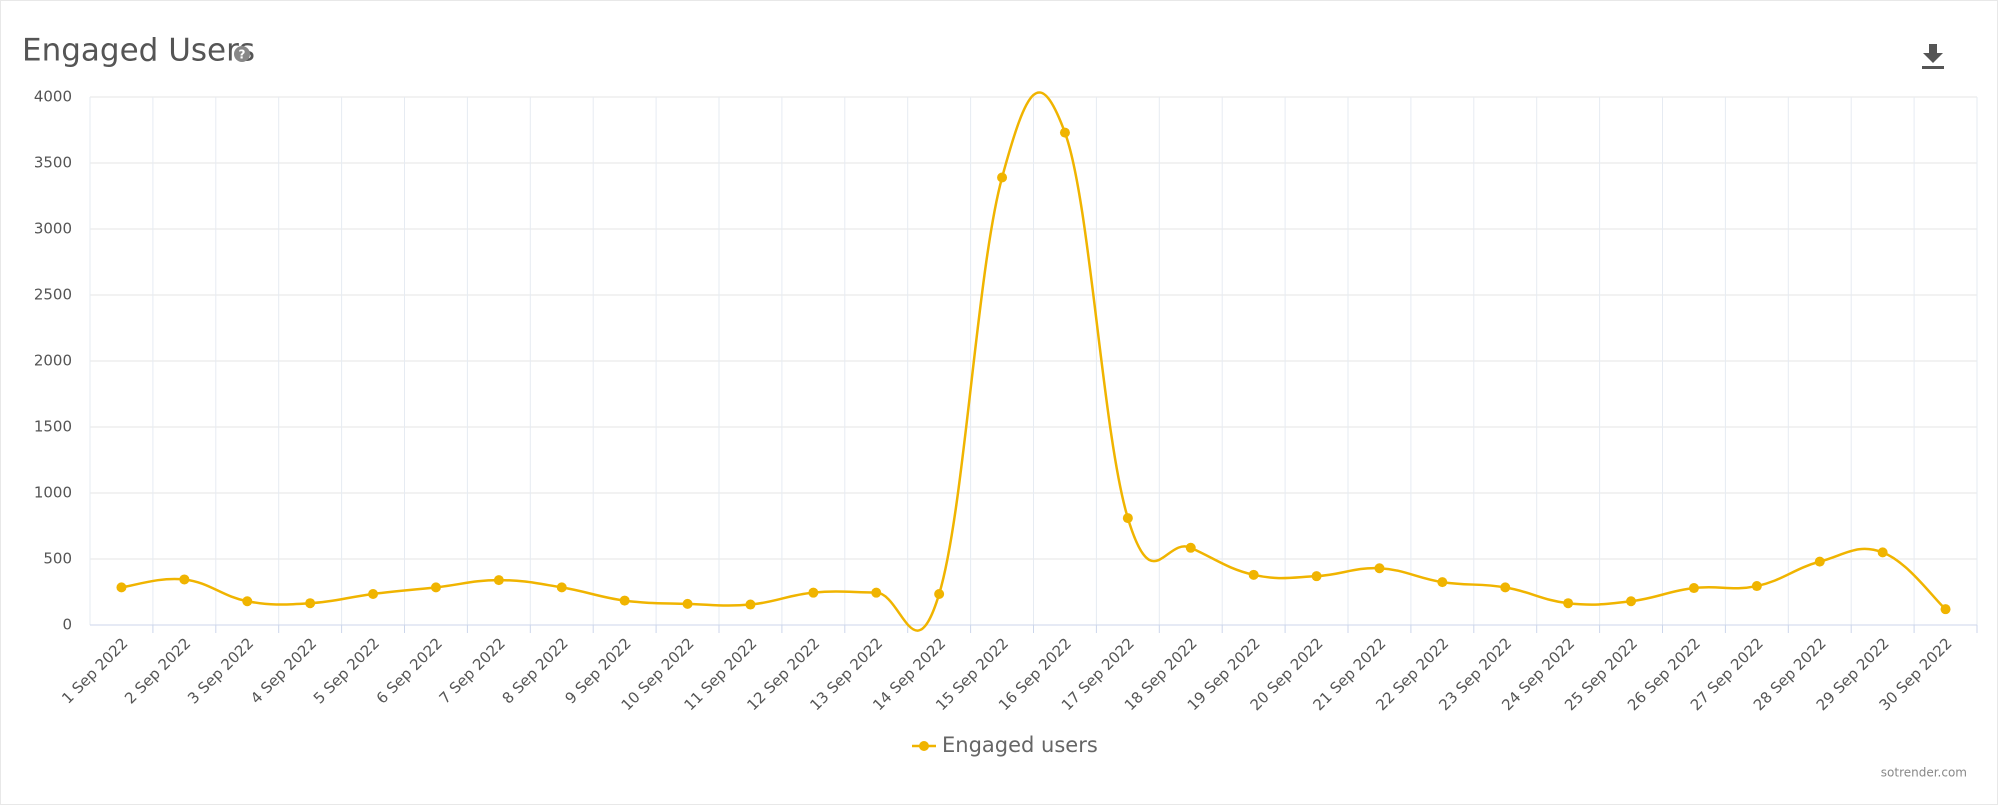 The width and height of the screenshot is (1999, 806). What do you see at coordinates (53, 163) in the screenshot?
I see `y-tick-label: 3500` at bounding box center [53, 163].